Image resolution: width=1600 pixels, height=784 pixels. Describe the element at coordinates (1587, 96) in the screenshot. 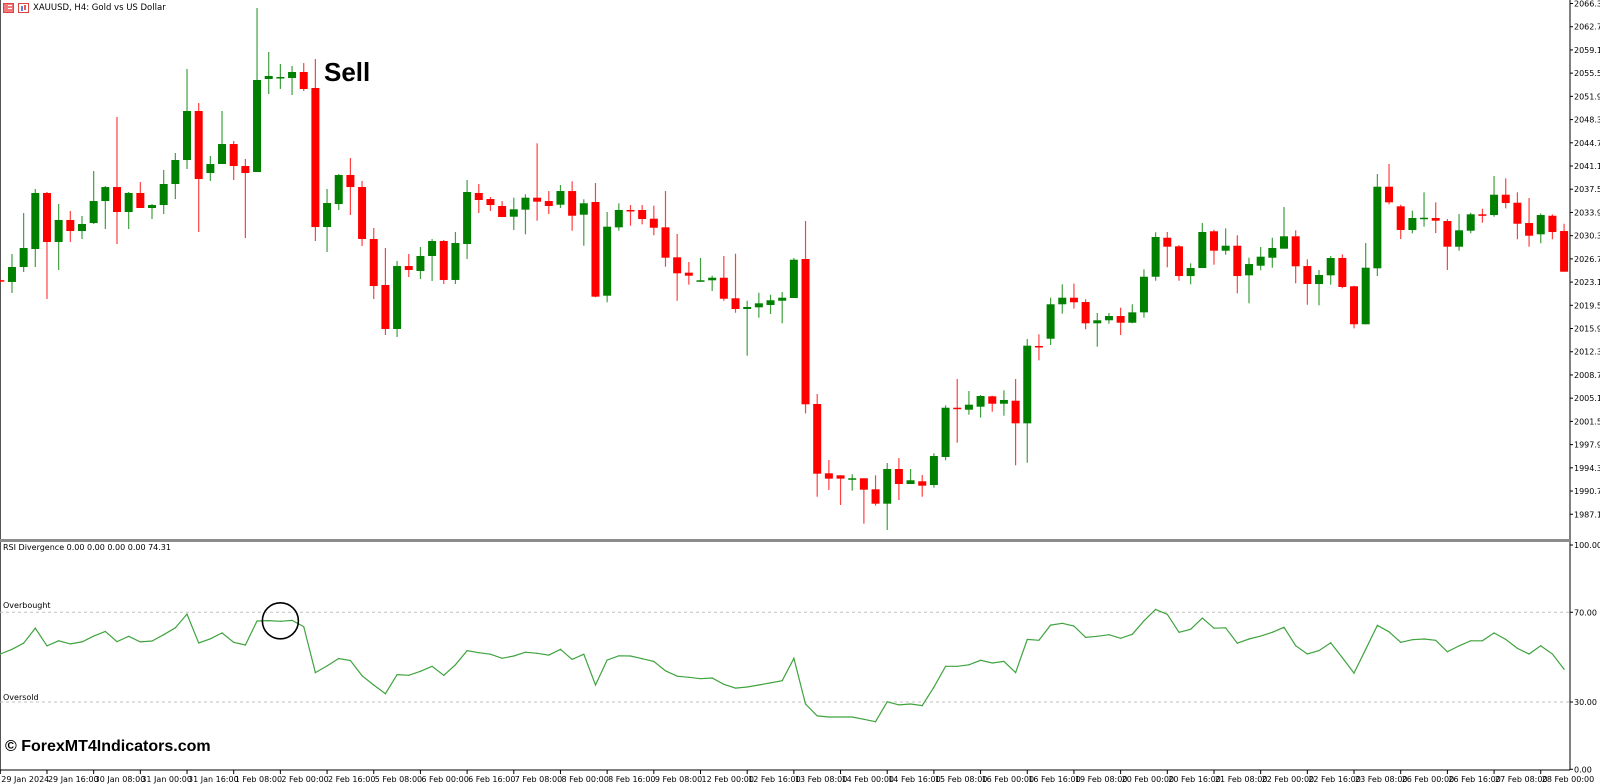

I see `price-tick-label: 2051.90` at that location.